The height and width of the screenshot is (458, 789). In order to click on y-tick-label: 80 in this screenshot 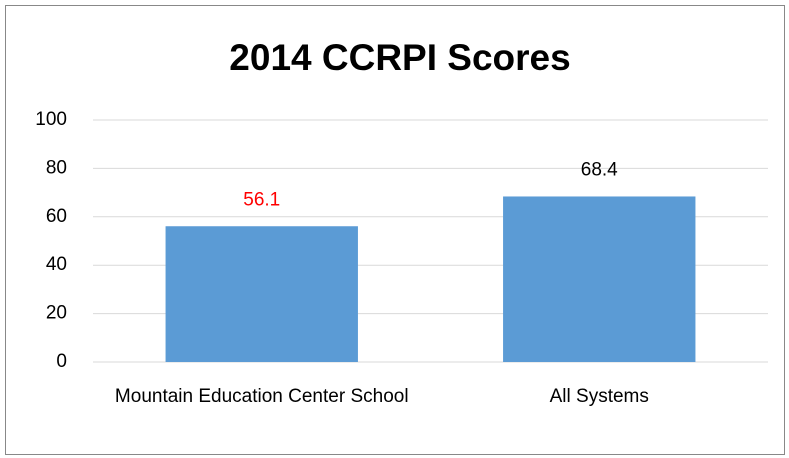, I will do `click(56, 167)`.